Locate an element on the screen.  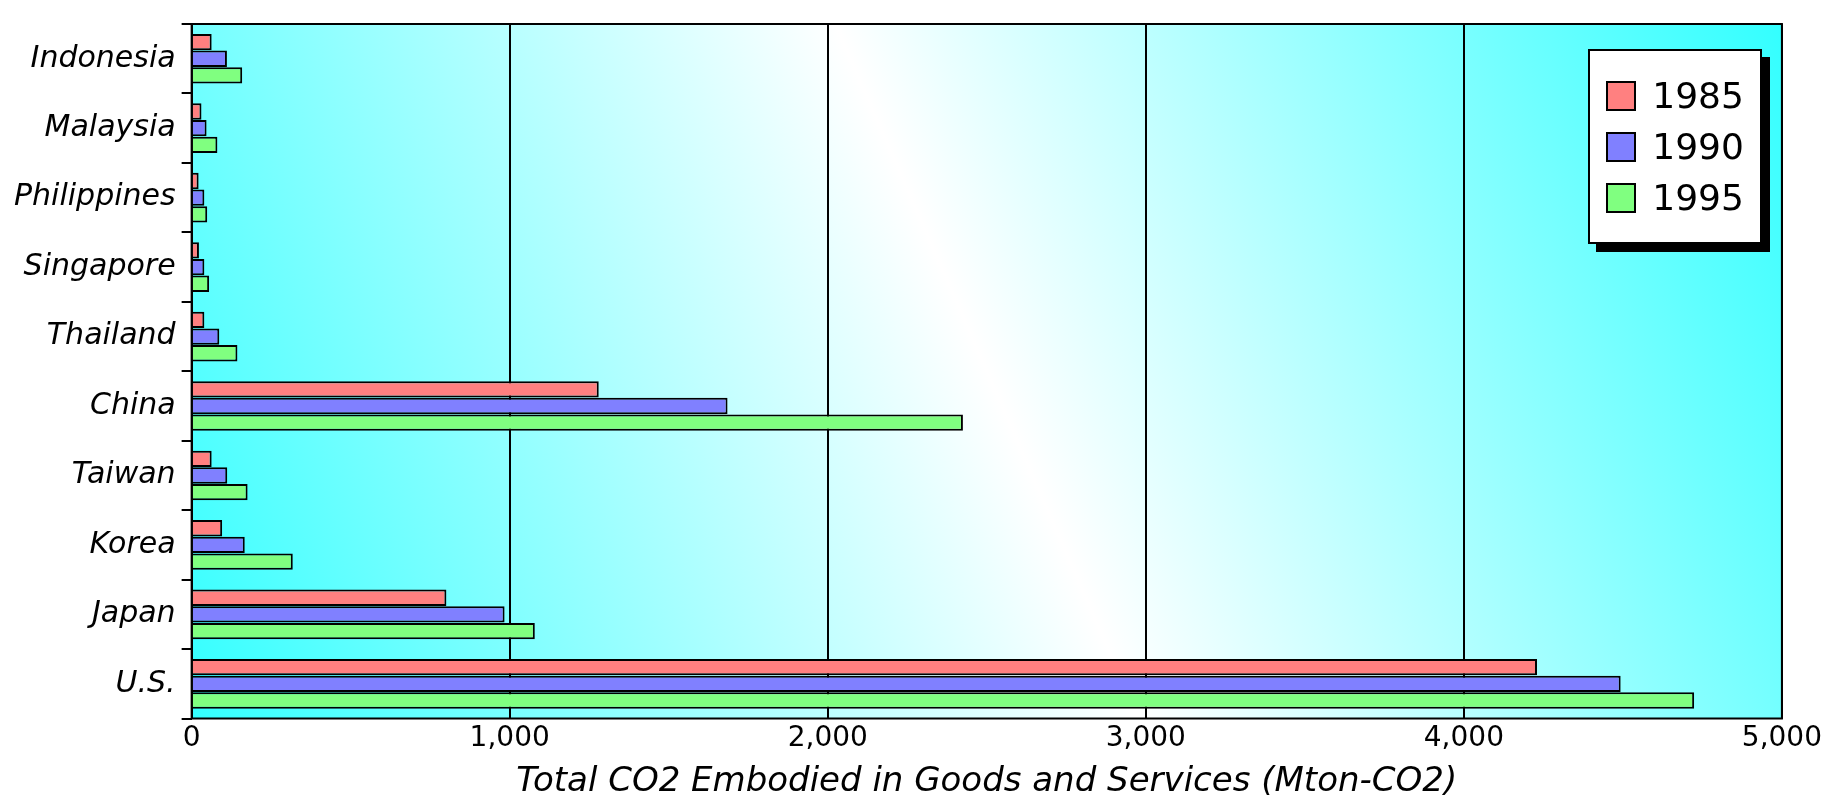
x-axis-title: Total CO2 Embodied in Goods and Services (Mton-CO2) is located at coordinates (987, 779).